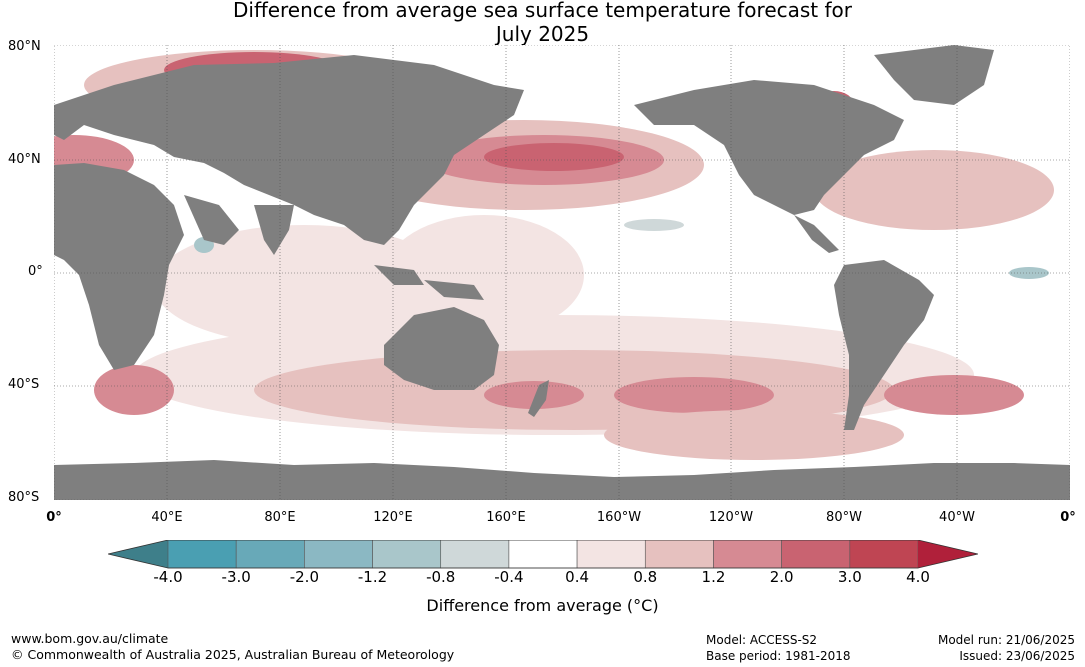 This screenshot has height=667, width=1085. Describe the element at coordinates (90, 638) in the screenshot. I see `footer-site: www.bom.gov.au/climate` at that location.